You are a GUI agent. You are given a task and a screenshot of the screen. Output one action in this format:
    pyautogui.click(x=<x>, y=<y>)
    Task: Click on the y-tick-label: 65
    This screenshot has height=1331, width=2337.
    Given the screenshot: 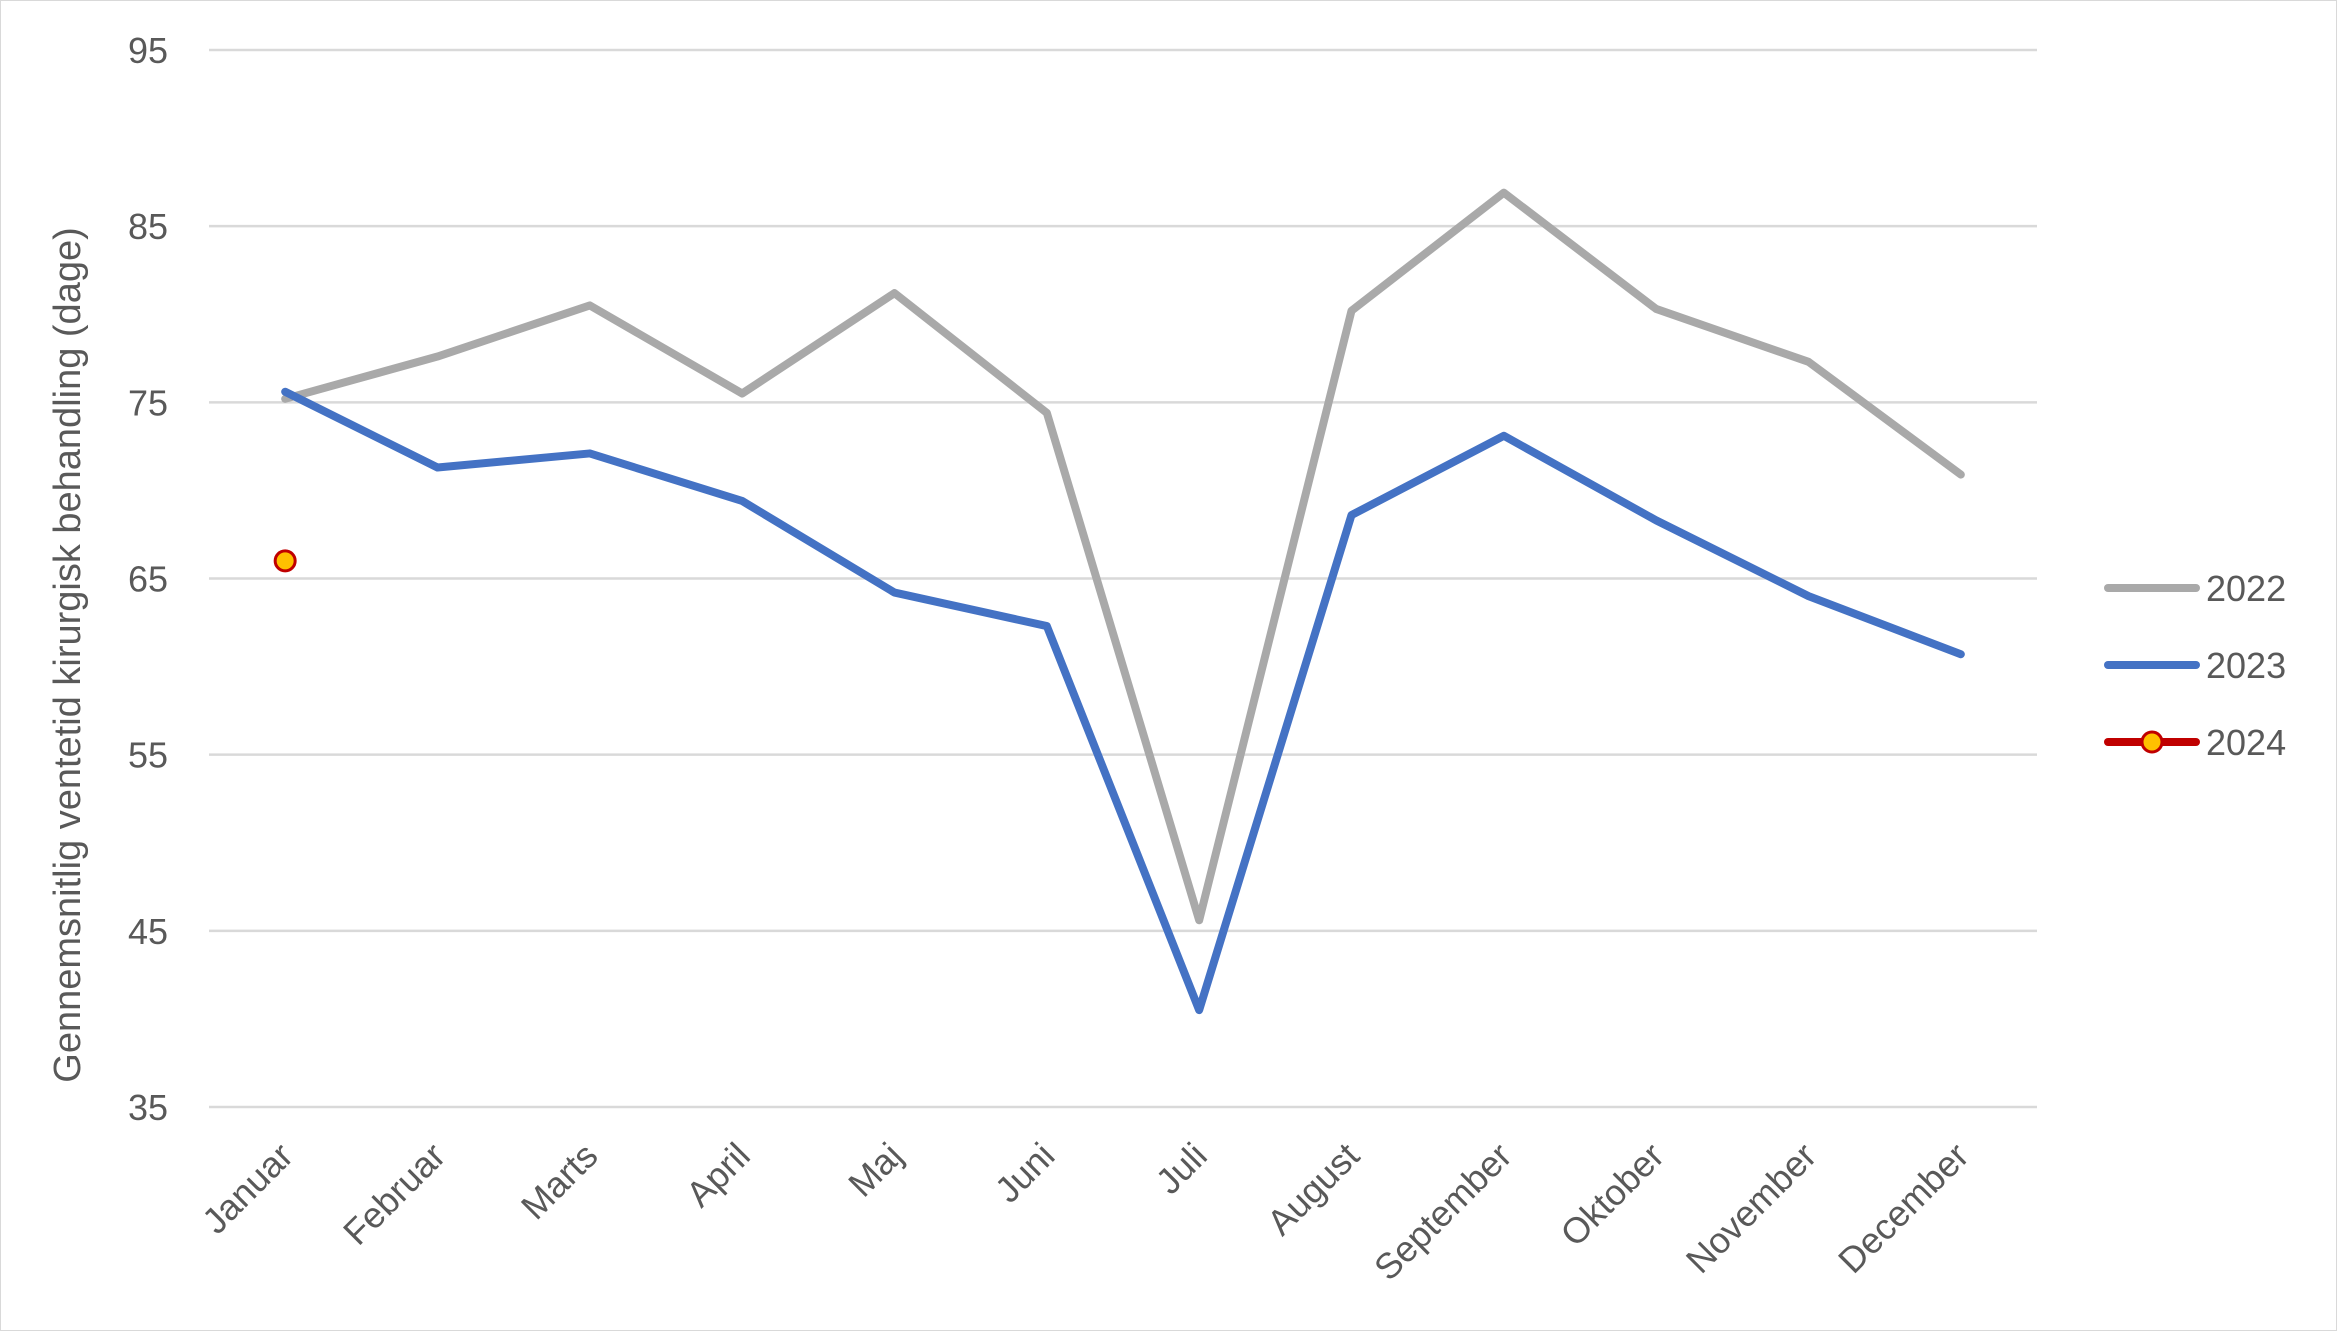 What is the action you would take?
    pyautogui.click(x=148, y=579)
    